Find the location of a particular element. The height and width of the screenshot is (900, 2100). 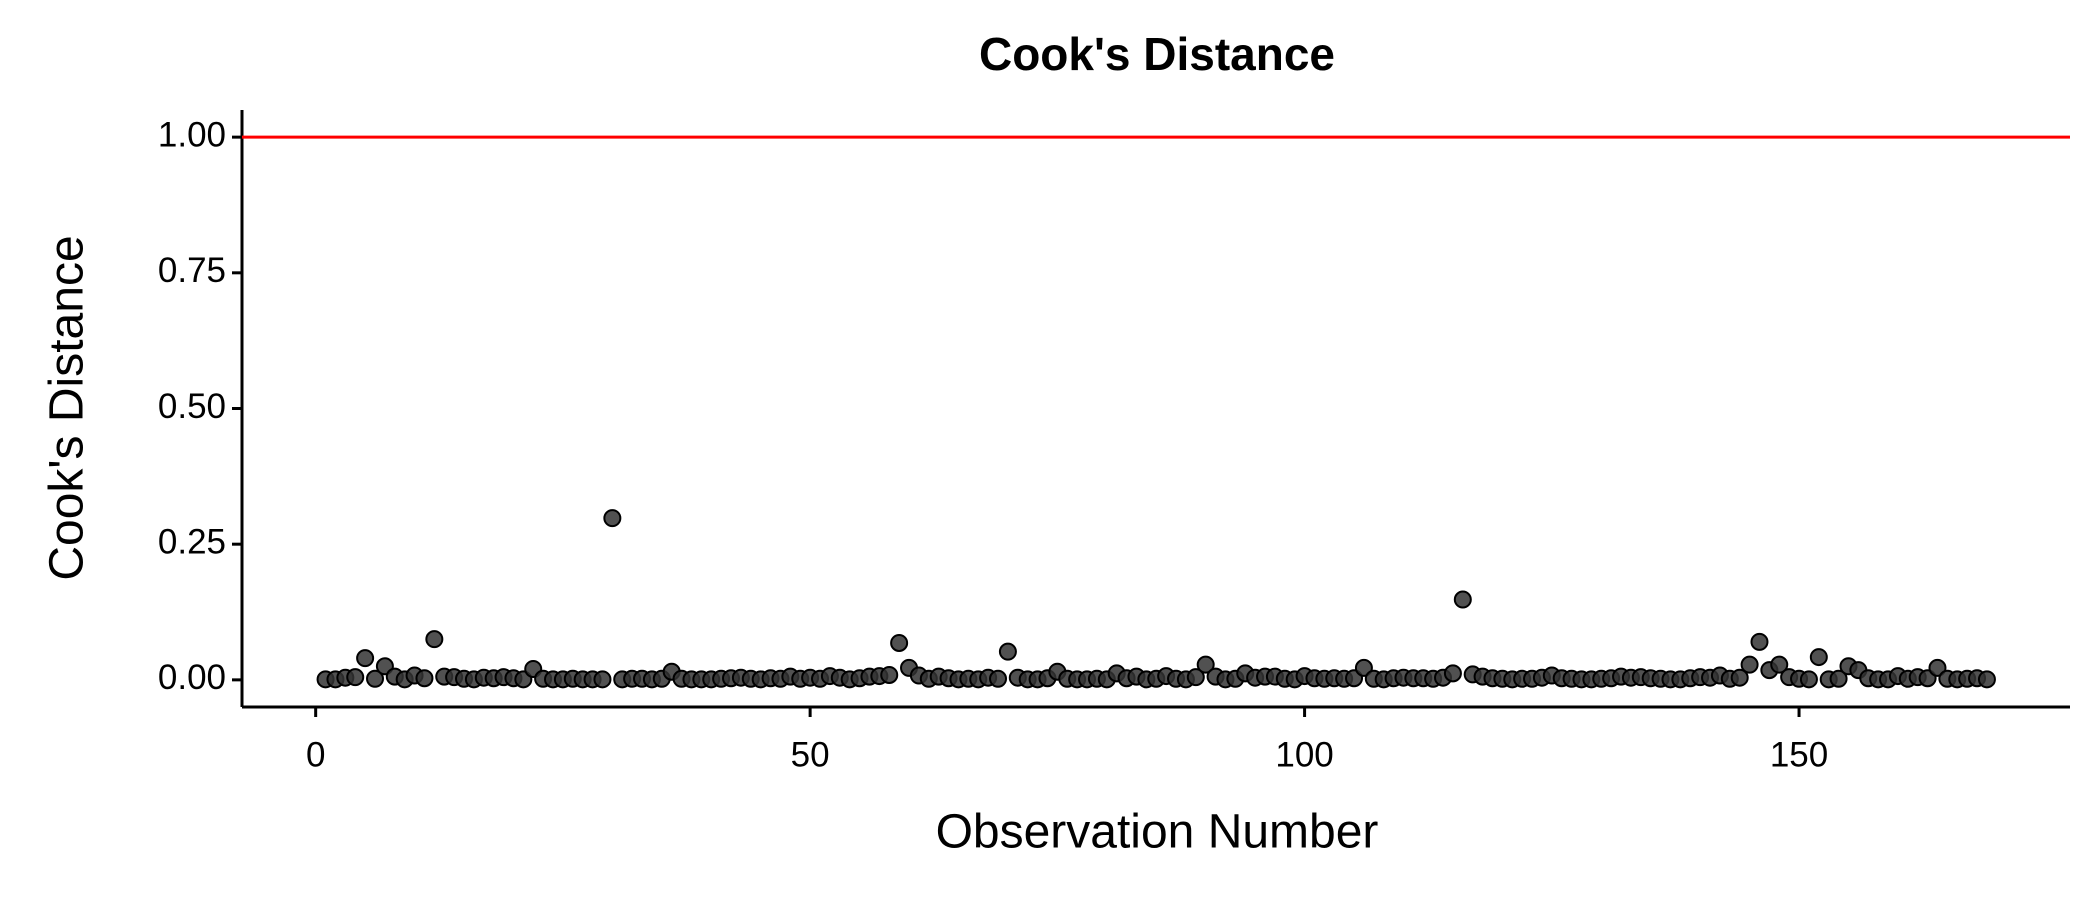

x-tick-label: 50 is located at coordinates (810, 754).